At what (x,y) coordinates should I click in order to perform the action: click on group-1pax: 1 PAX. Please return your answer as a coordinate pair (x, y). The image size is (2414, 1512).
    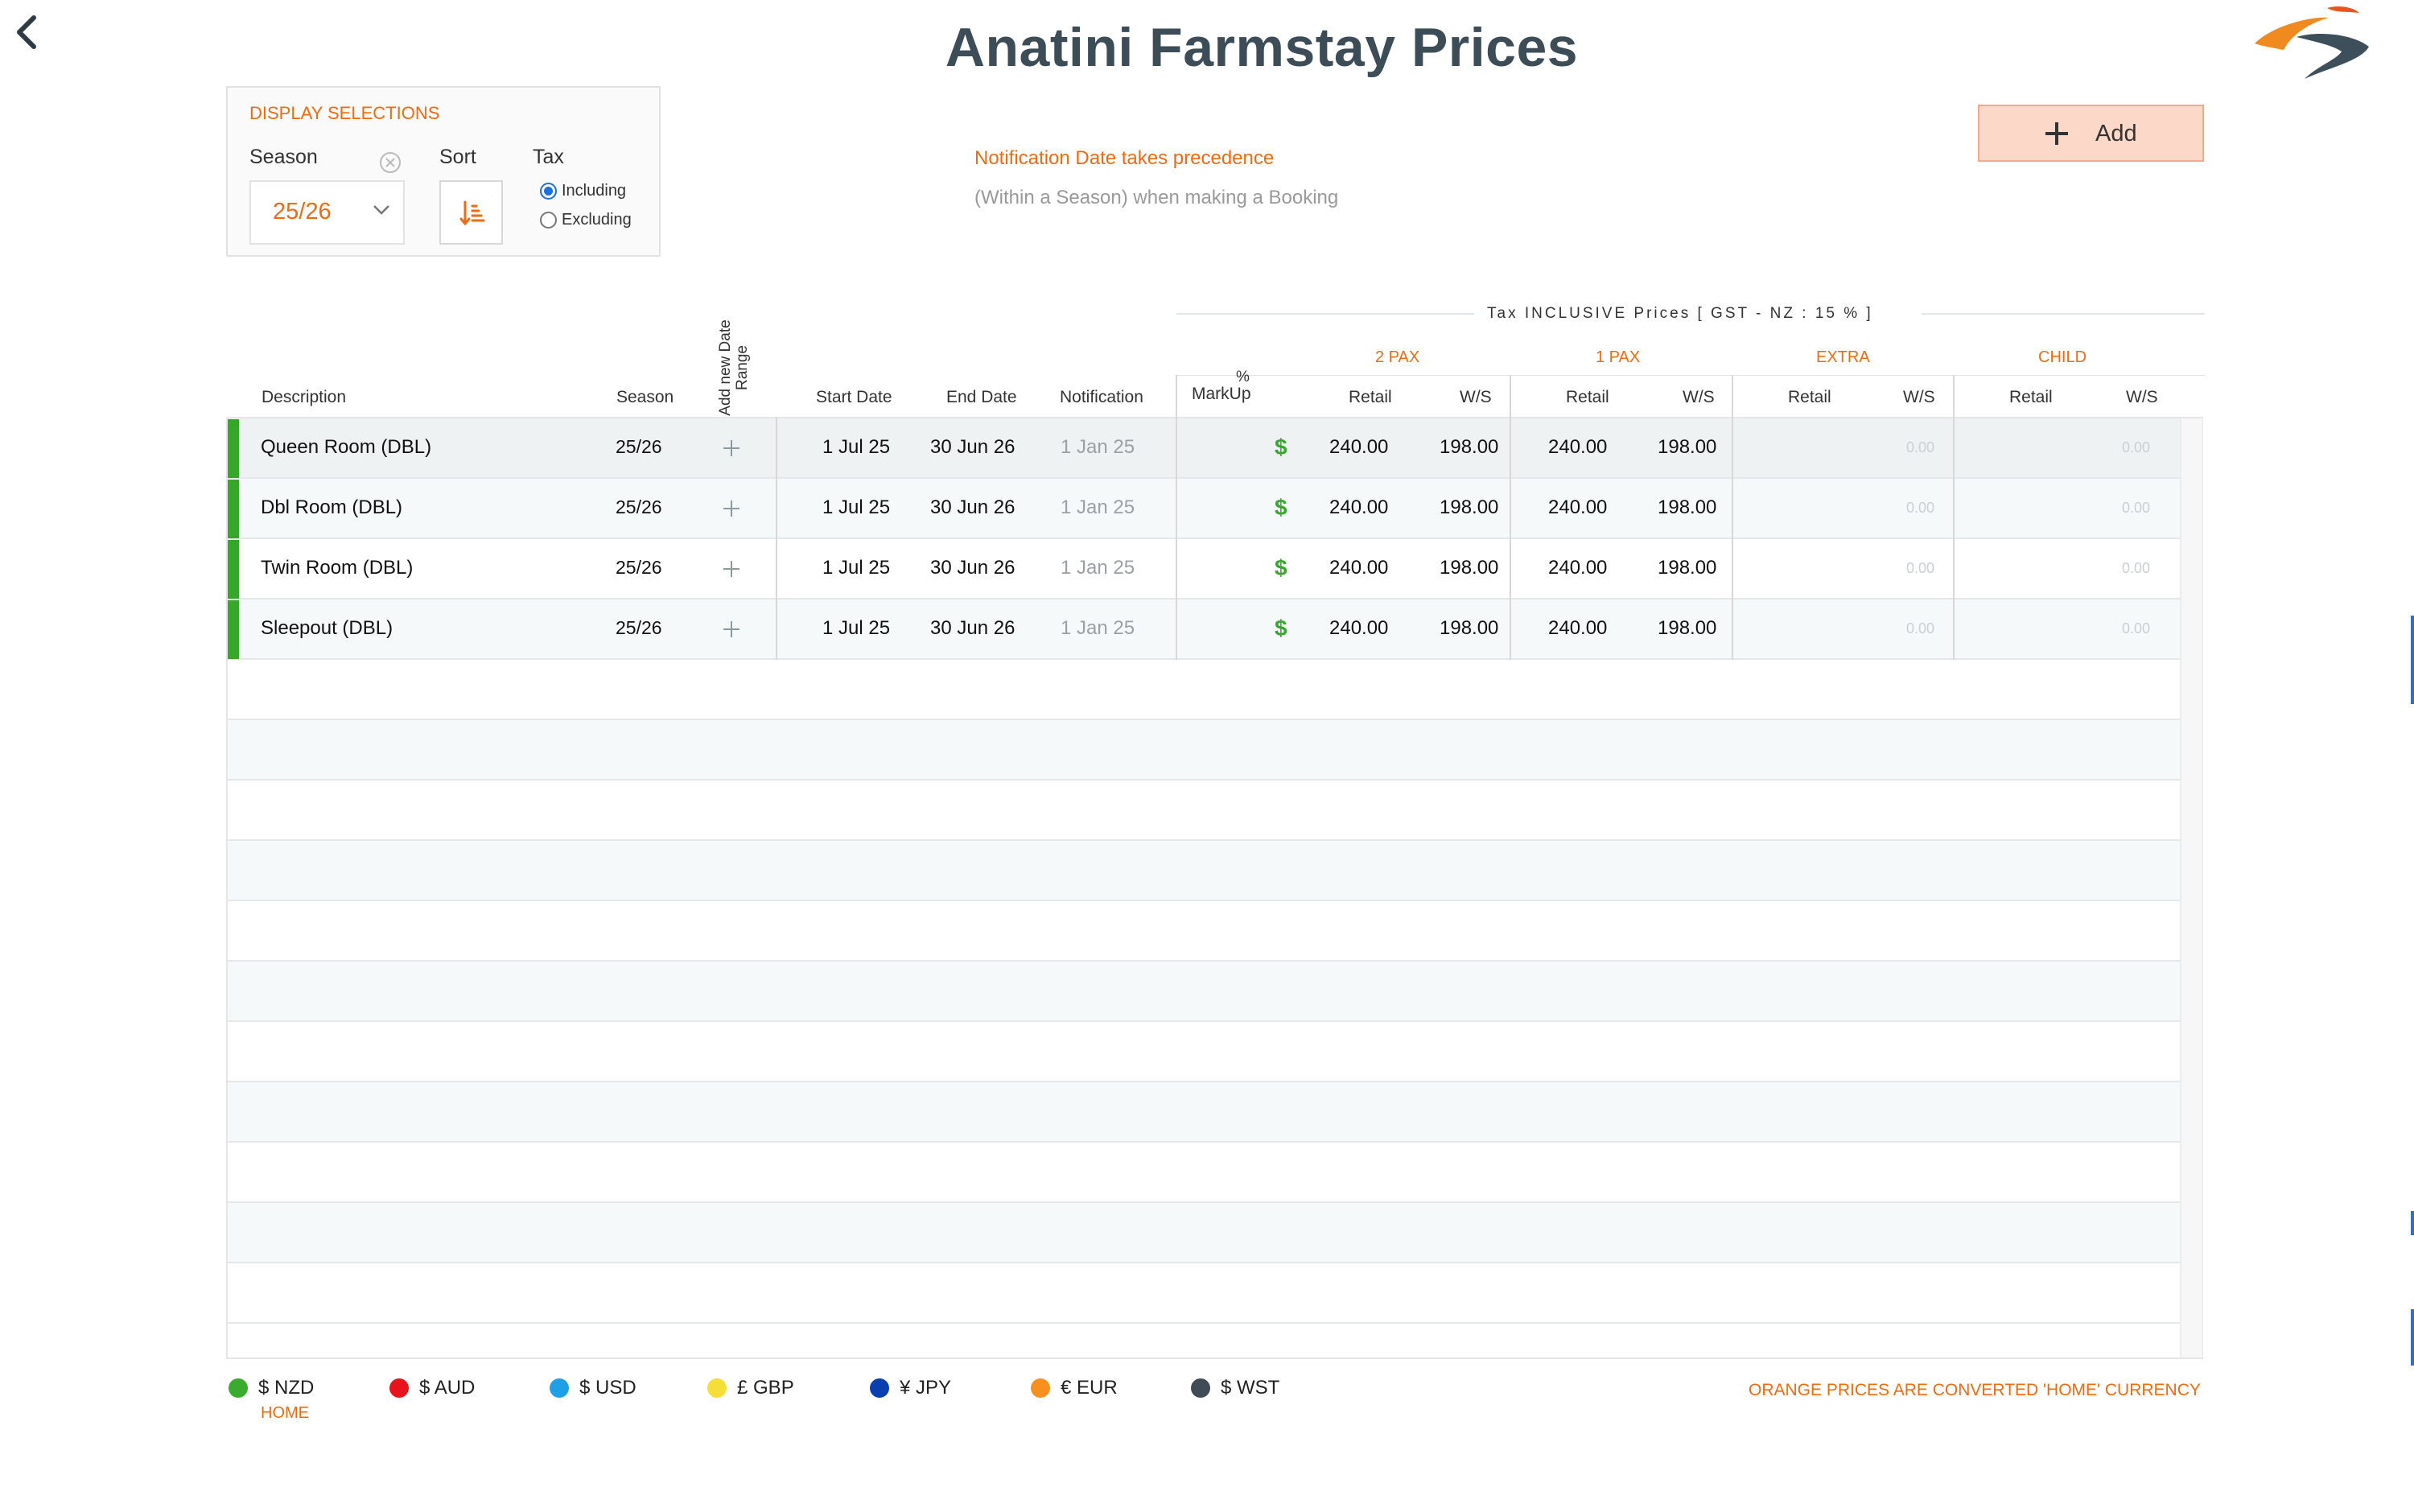
    Looking at the image, I should click on (1618, 357).